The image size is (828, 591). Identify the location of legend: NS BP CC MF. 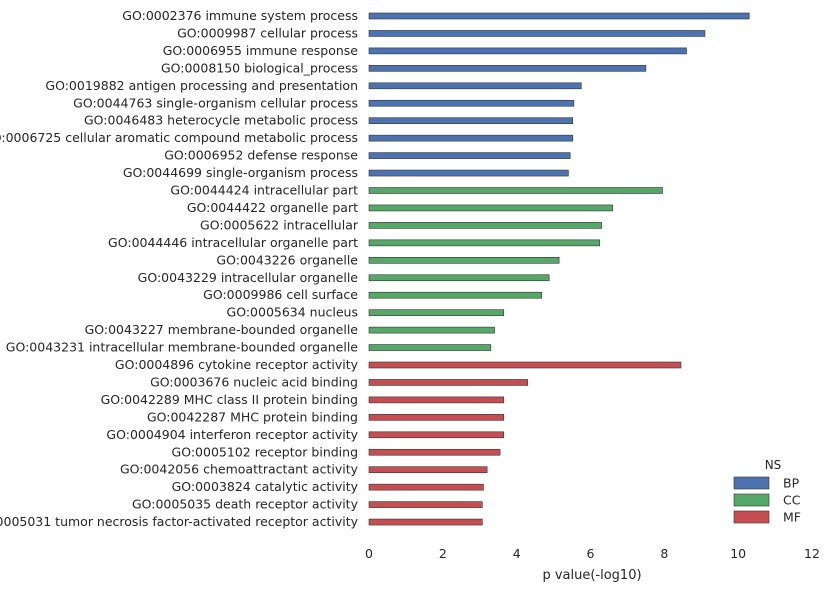
(767, 491).